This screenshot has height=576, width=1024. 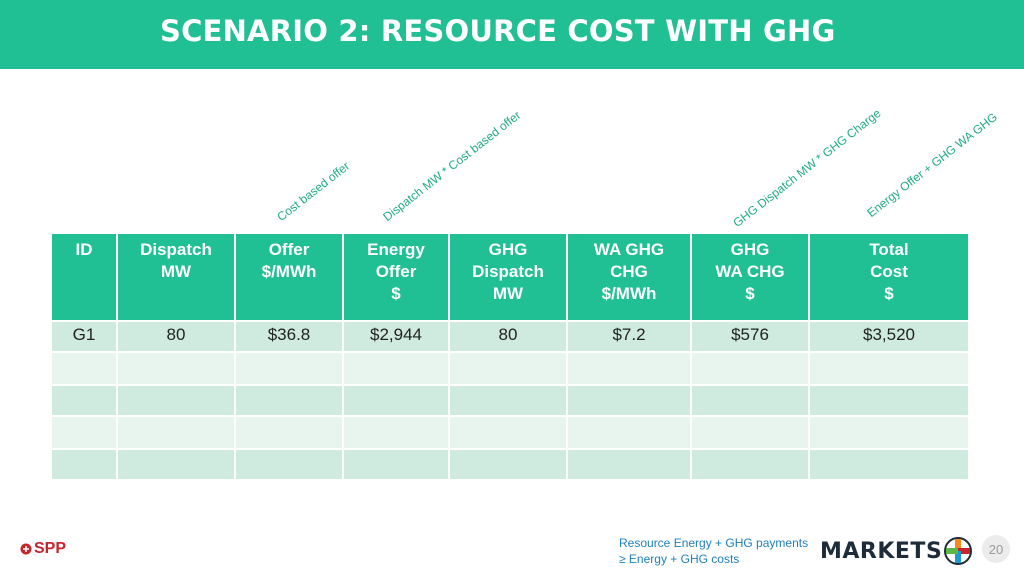 I want to click on page-number: 20, so click(x=996, y=549).